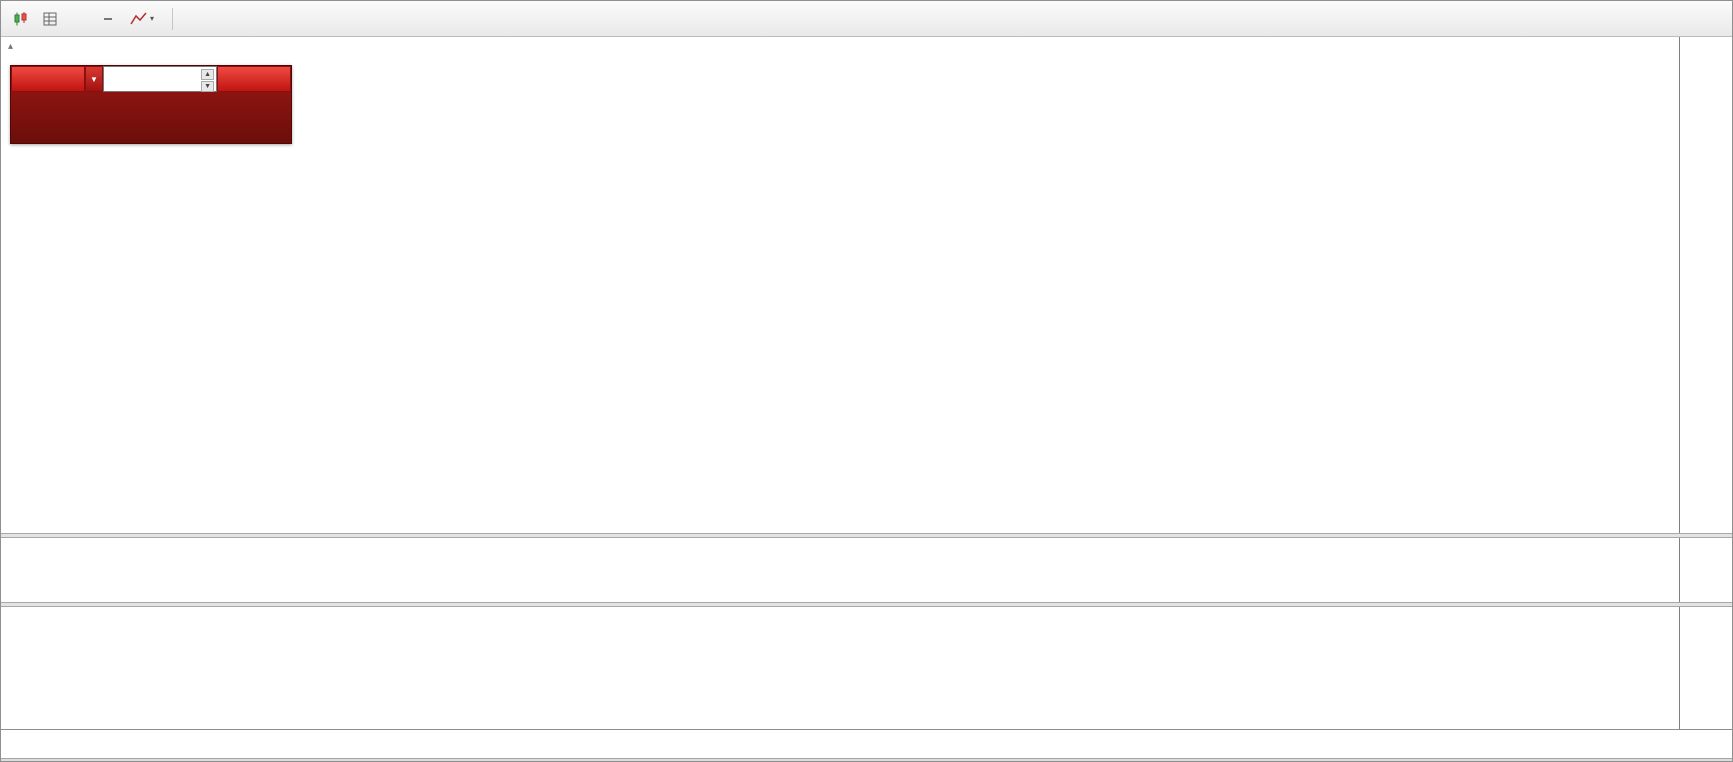 The image size is (1733, 762). I want to click on macd-scale, so click(1706, 570).